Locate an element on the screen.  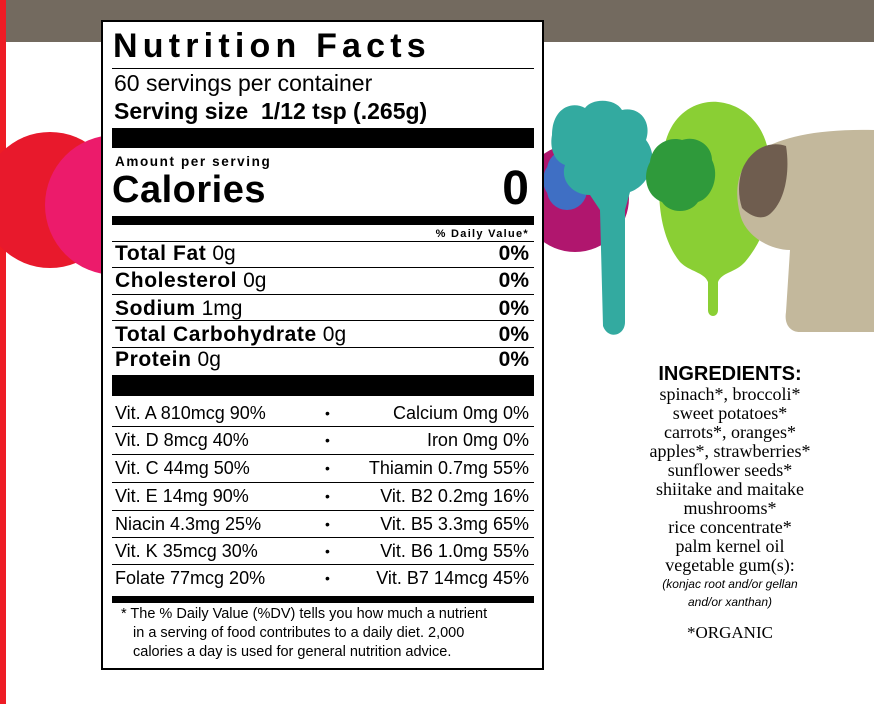
vitamin-left: Niacin 4.3mg 25% is located at coordinates (188, 524).